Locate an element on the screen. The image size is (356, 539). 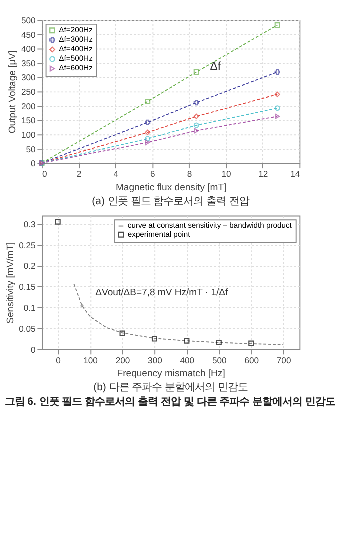
y-tick-label: 300 is located at coordinates (28, 77).